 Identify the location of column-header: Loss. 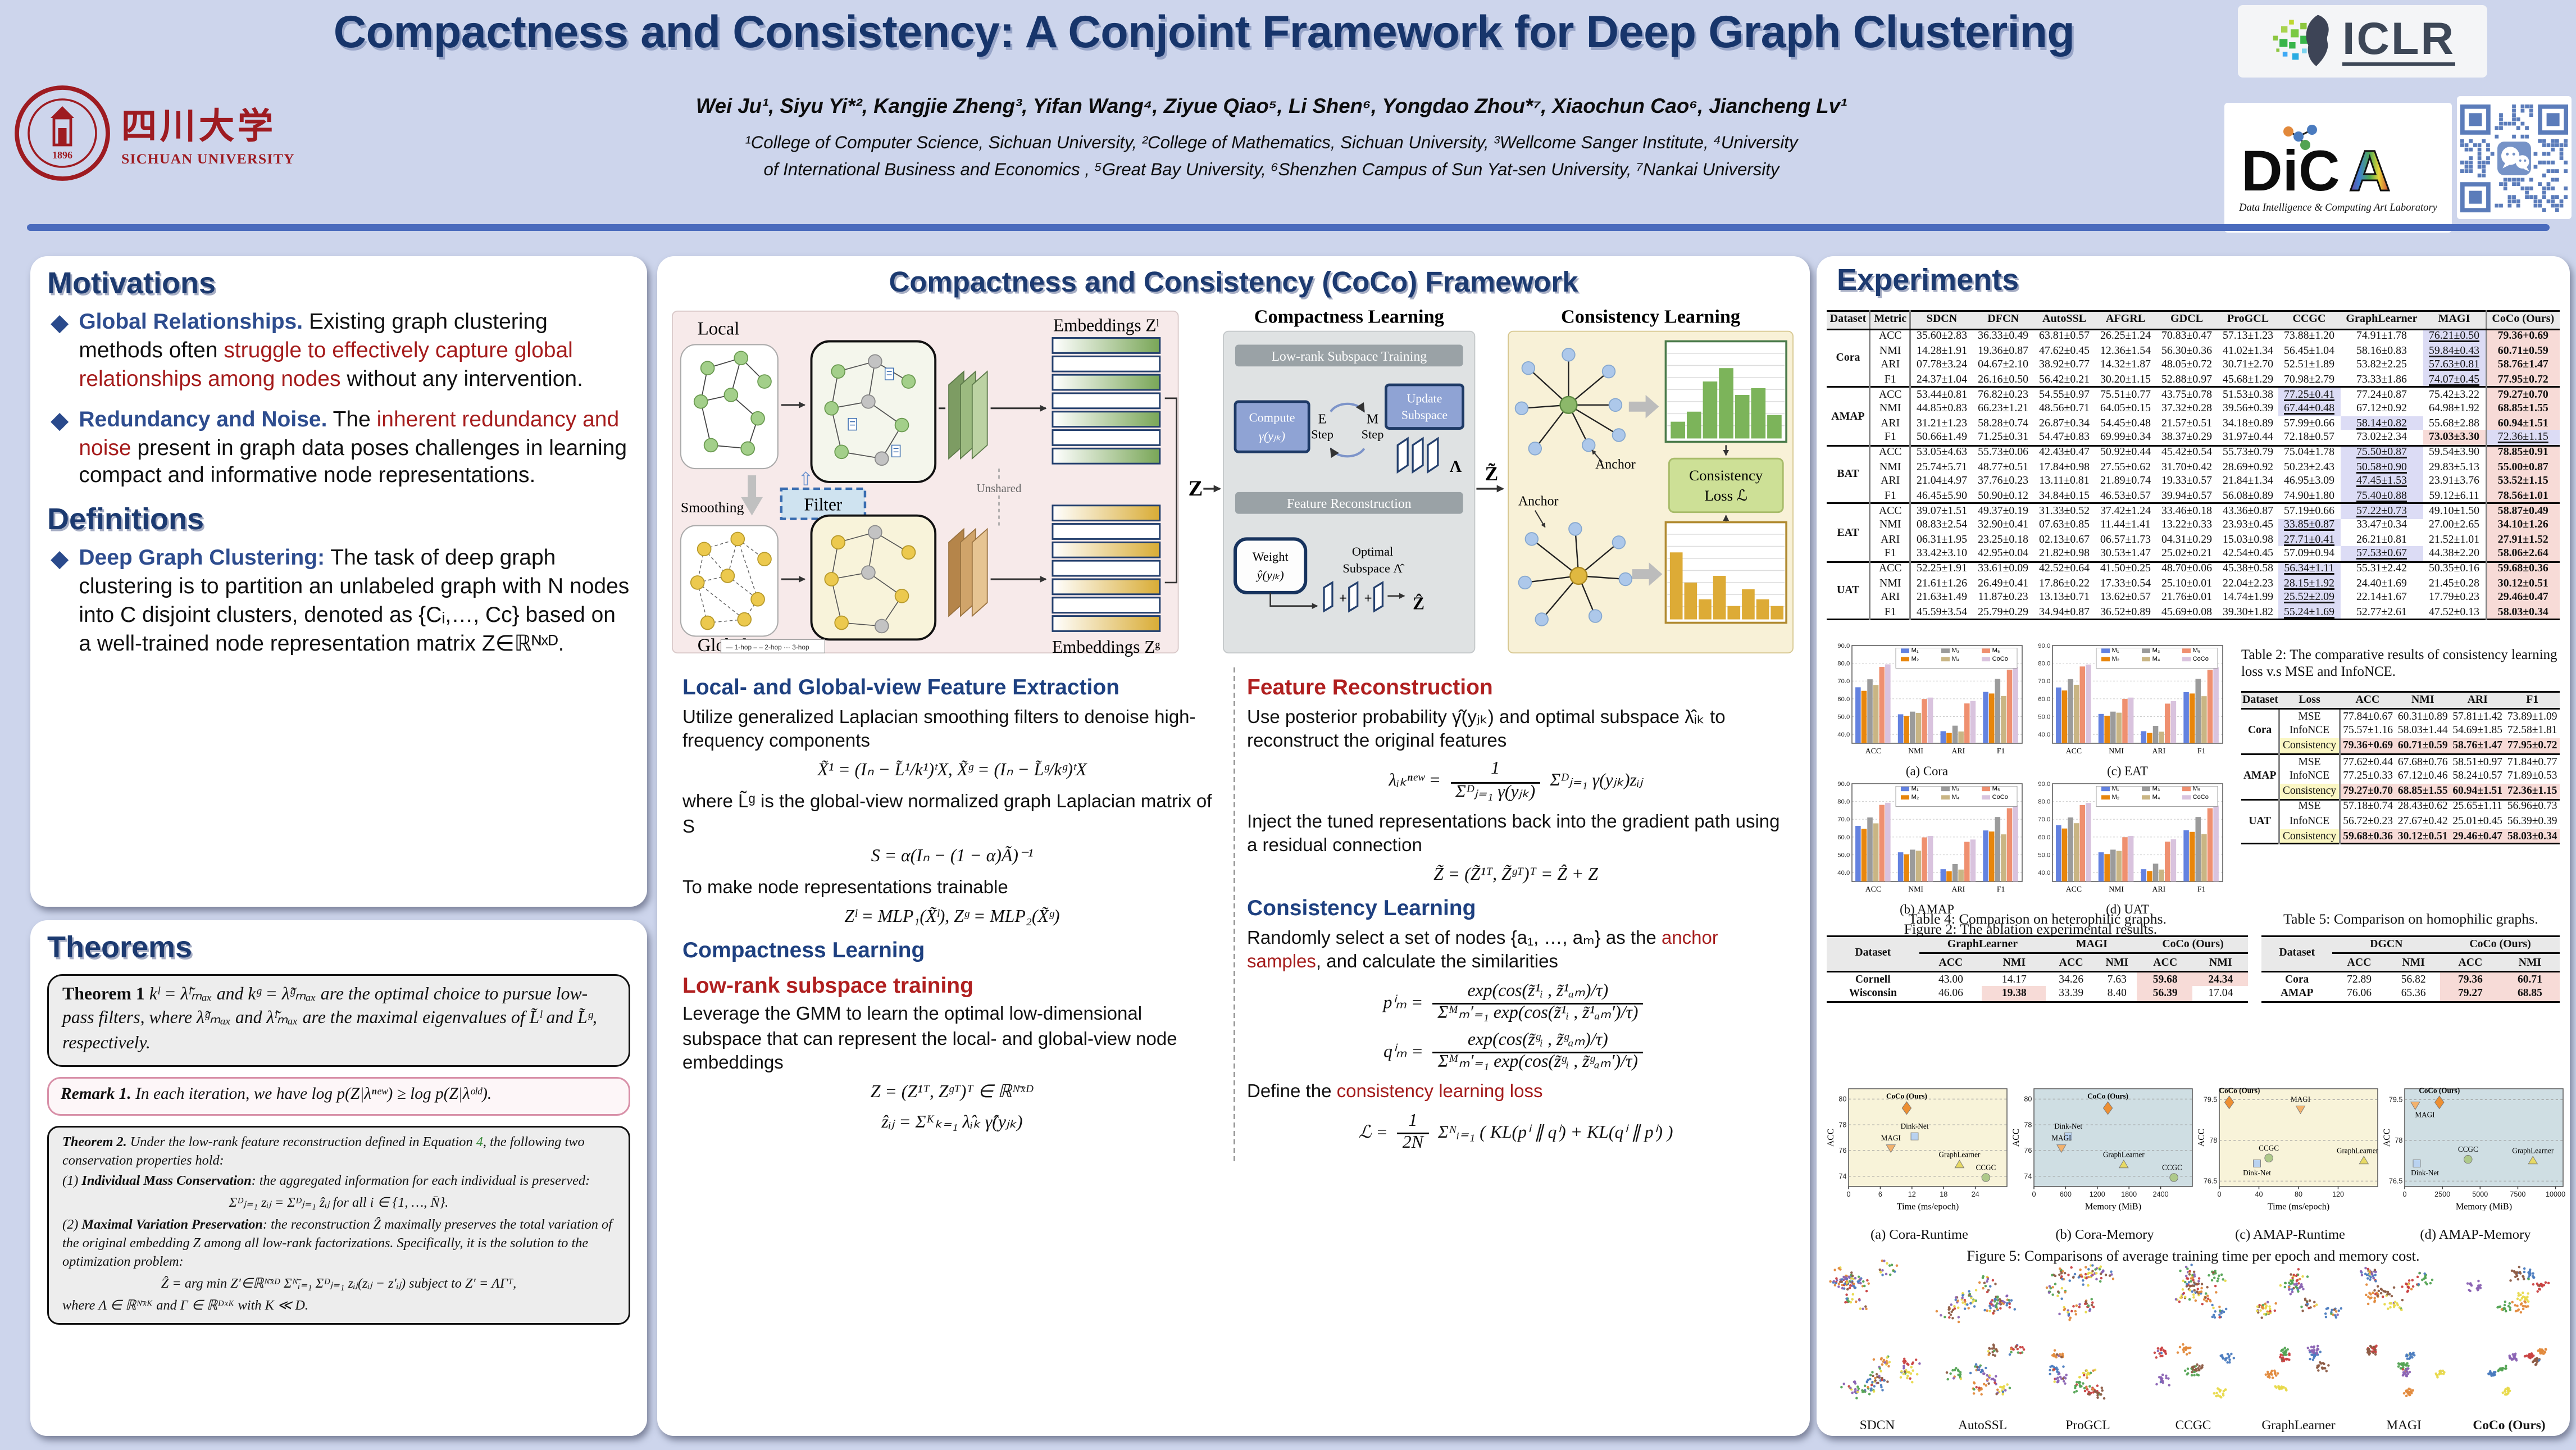
(2309, 701).